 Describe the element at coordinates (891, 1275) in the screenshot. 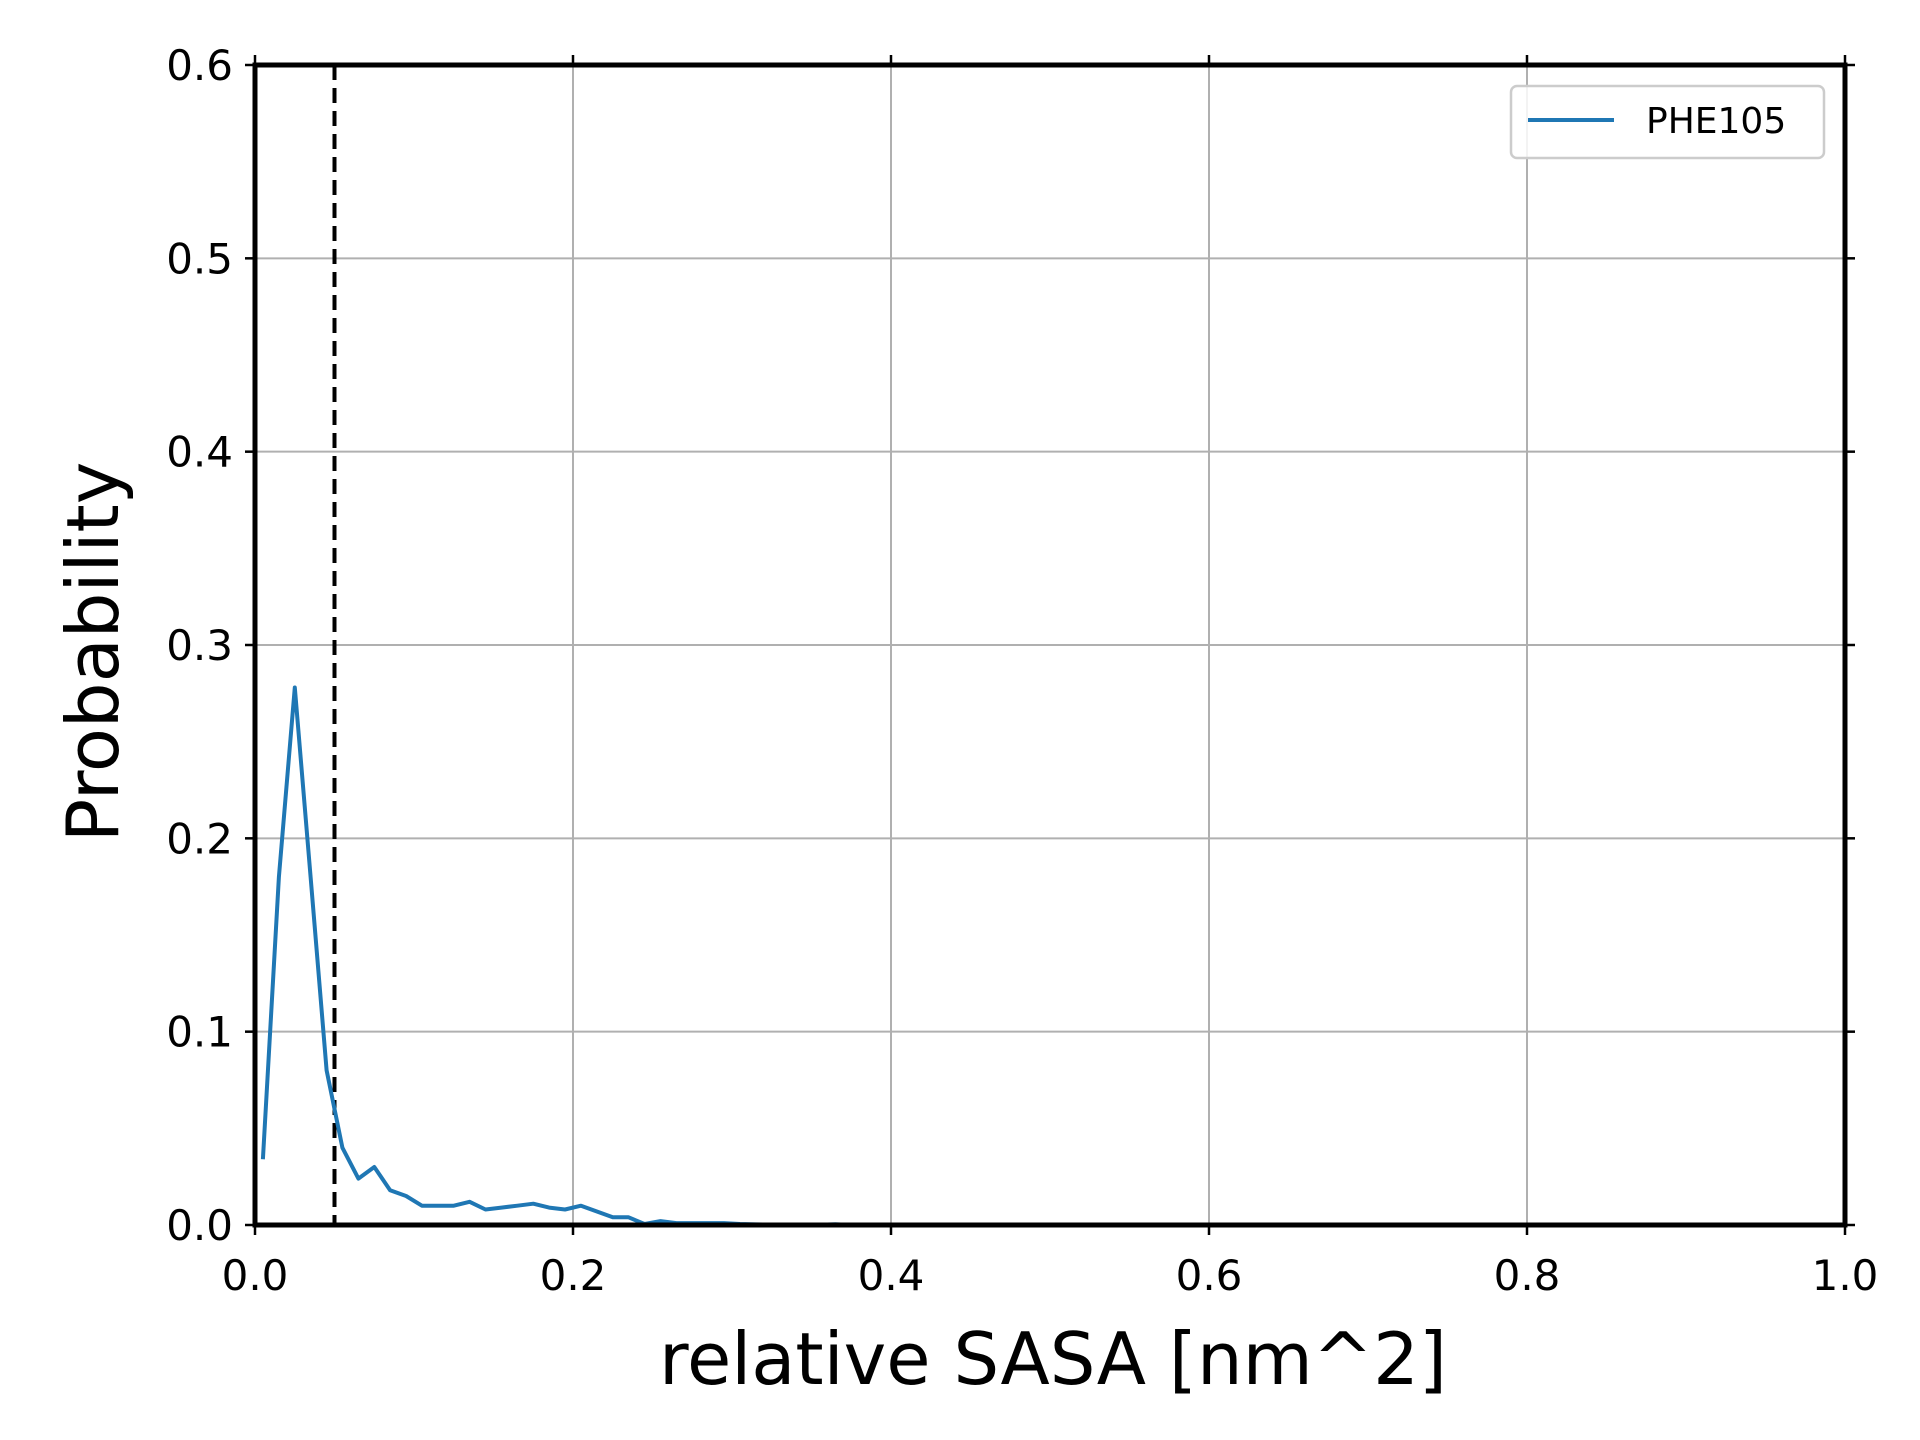

I see `x-tick-label: 0.4` at that location.